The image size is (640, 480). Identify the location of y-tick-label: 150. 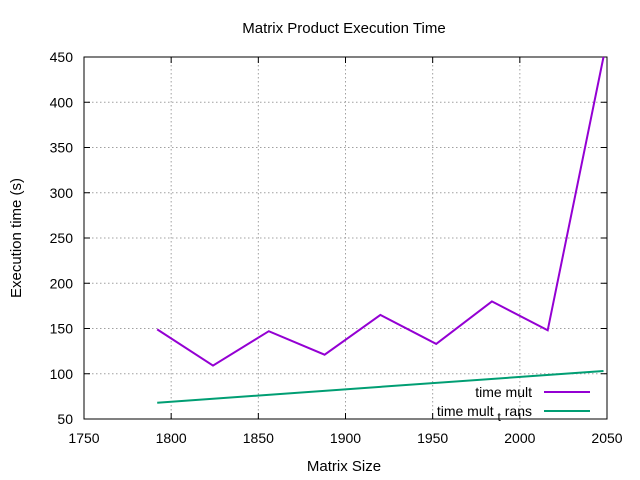
(62, 329).